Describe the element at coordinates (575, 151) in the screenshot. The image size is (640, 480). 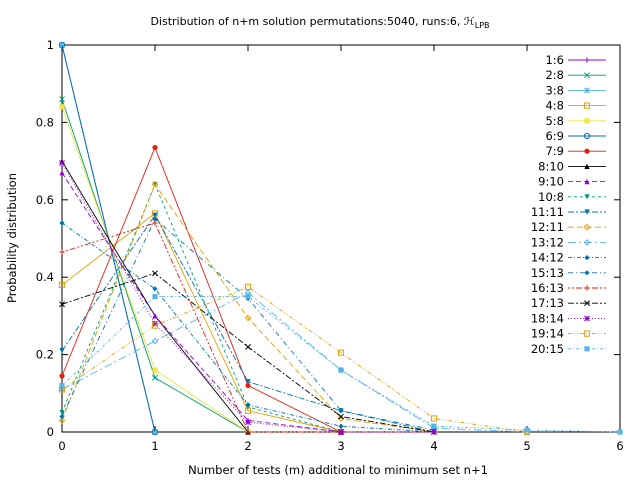
I see `legend-item: 7:9` at that location.